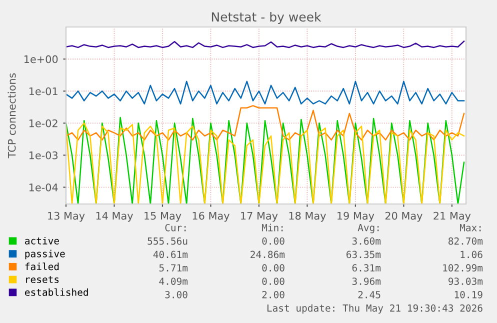 This screenshot has width=497, height=323. What do you see at coordinates (471, 254) in the screenshot?
I see `text: 1.06` at bounding box center [471, 254].